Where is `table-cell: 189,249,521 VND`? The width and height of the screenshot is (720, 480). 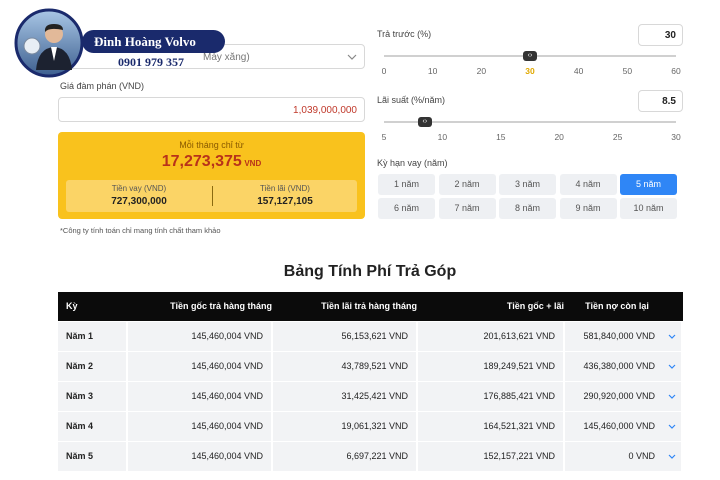 table-cell: 189,249,521 VND is located at coordinates (490, 366).